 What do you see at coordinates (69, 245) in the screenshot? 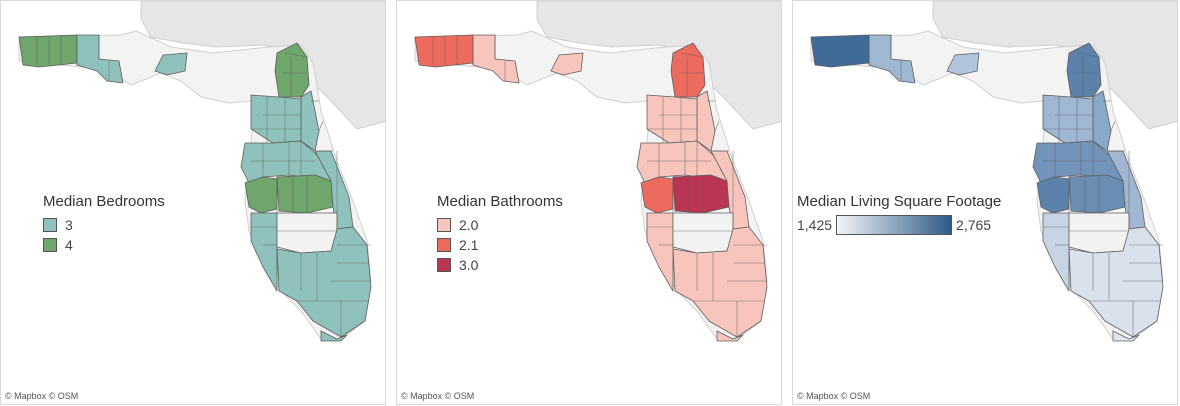
I see `legend-label: 4` at bounding box center [69, 245].